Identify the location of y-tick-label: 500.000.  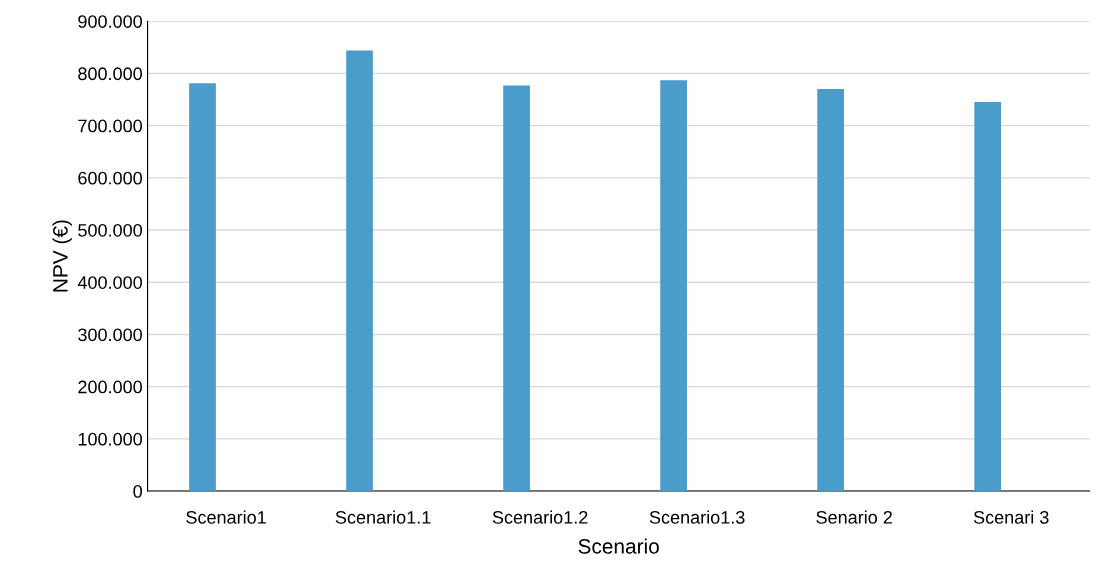
(110, 230).